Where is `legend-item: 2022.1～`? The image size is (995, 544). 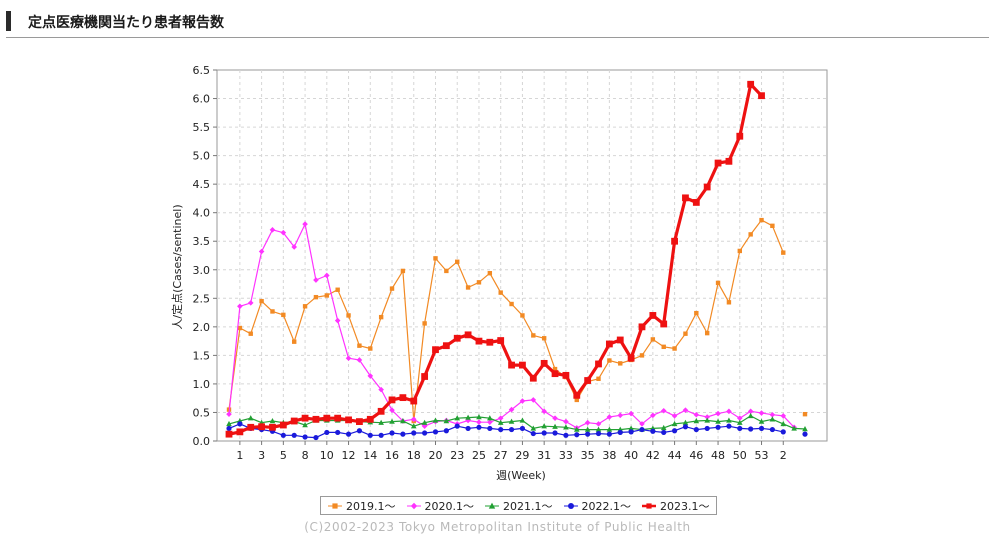 legend-item: 2022.1～ is located at coordinates (597, 506).